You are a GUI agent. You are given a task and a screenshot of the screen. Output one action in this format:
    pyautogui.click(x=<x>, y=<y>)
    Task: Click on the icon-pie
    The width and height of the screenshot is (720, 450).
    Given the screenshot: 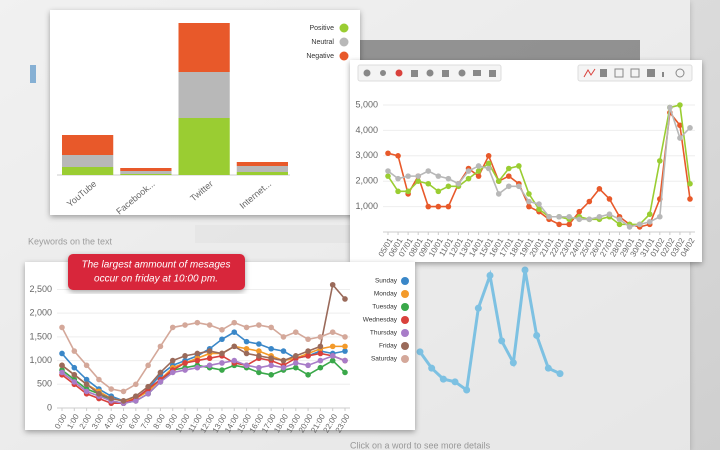 What is the action you would take?
    pyautogui.click(x=680, y=73)
    